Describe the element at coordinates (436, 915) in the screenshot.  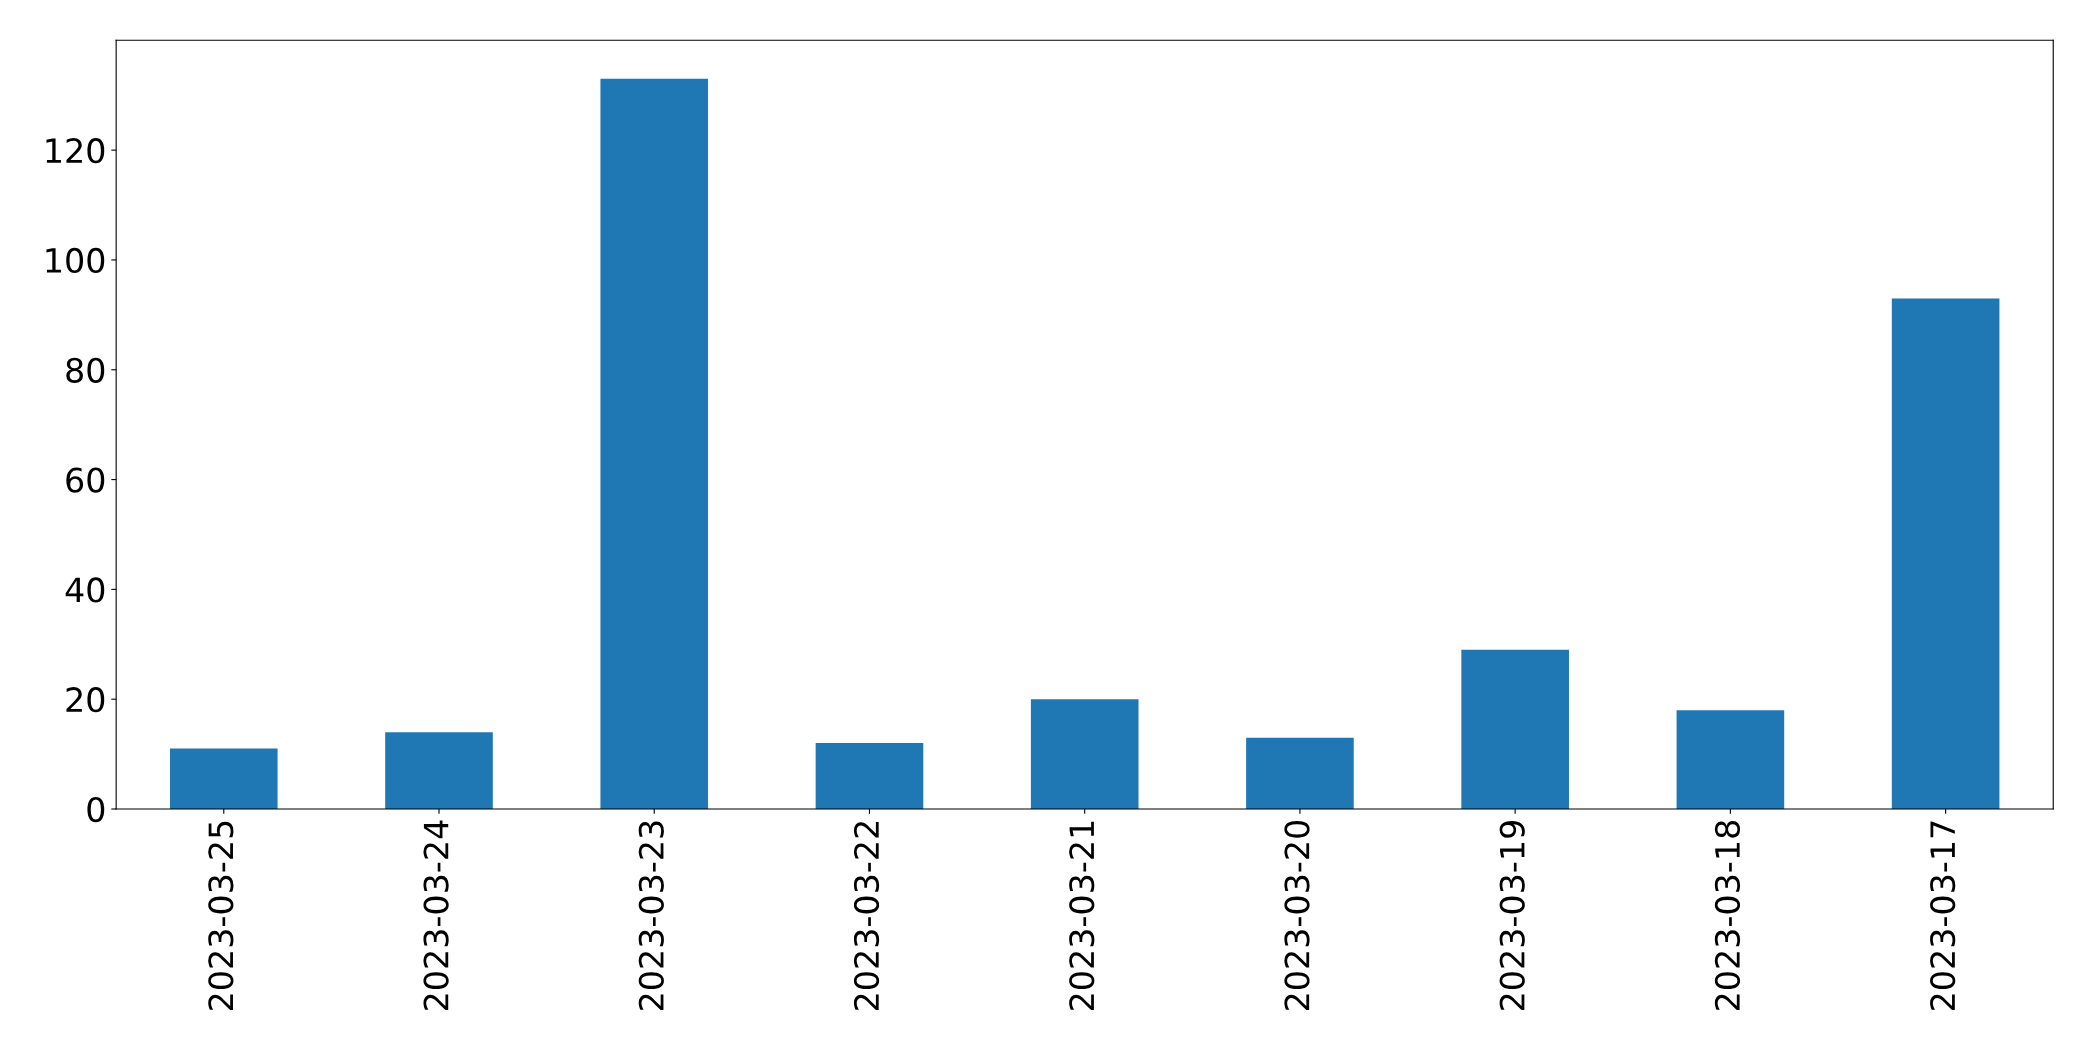
I see `x-tick-label: 2023-03-24` at that location.